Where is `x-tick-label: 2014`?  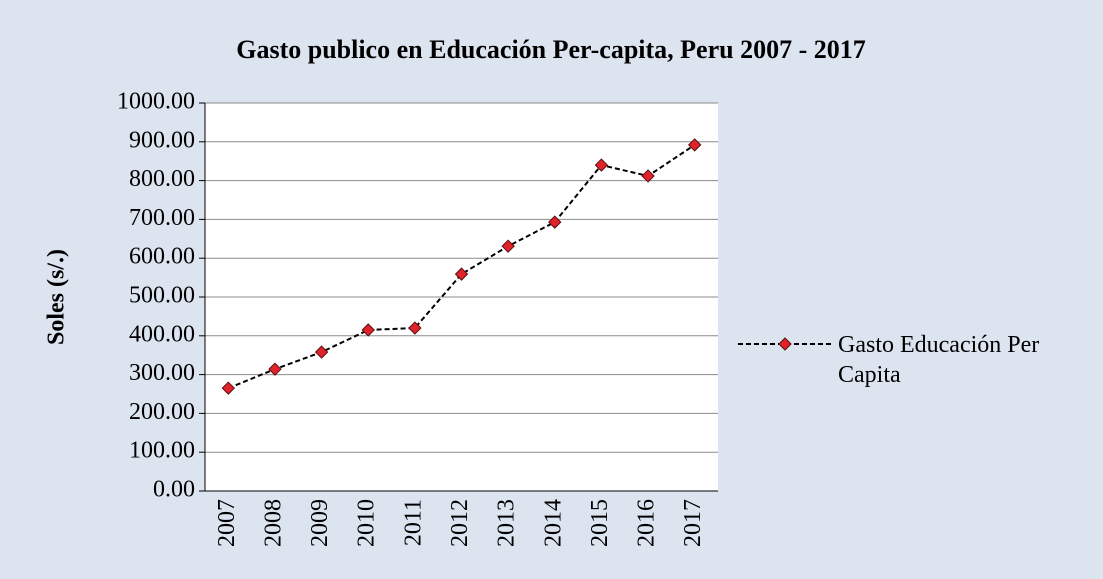 x-tick-label: 2014 is located at coordinates (553, 523).